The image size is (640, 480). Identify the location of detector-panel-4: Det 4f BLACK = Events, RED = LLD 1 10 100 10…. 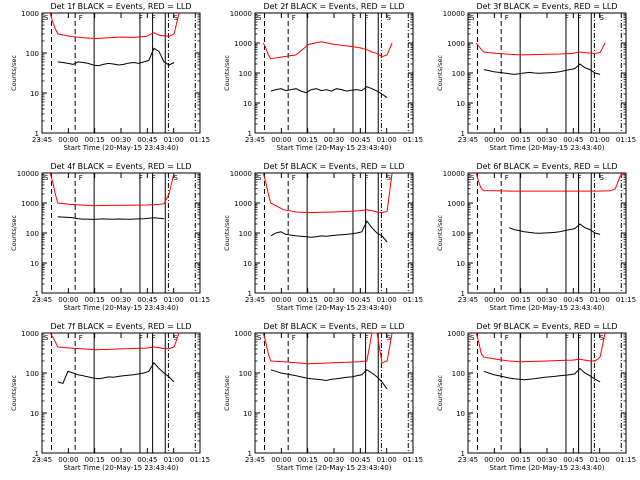
(110, 237).